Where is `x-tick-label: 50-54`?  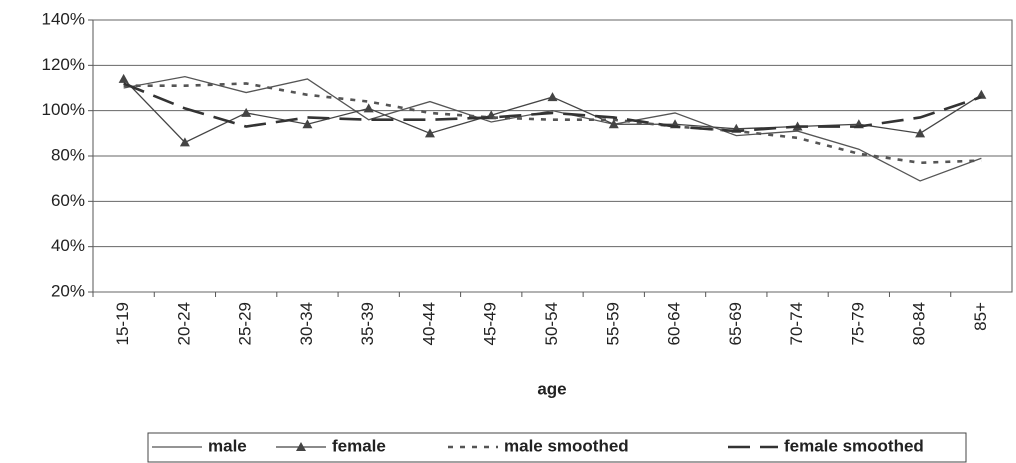
x-tick-label: 50-54 is located at coordinates (551, 323).